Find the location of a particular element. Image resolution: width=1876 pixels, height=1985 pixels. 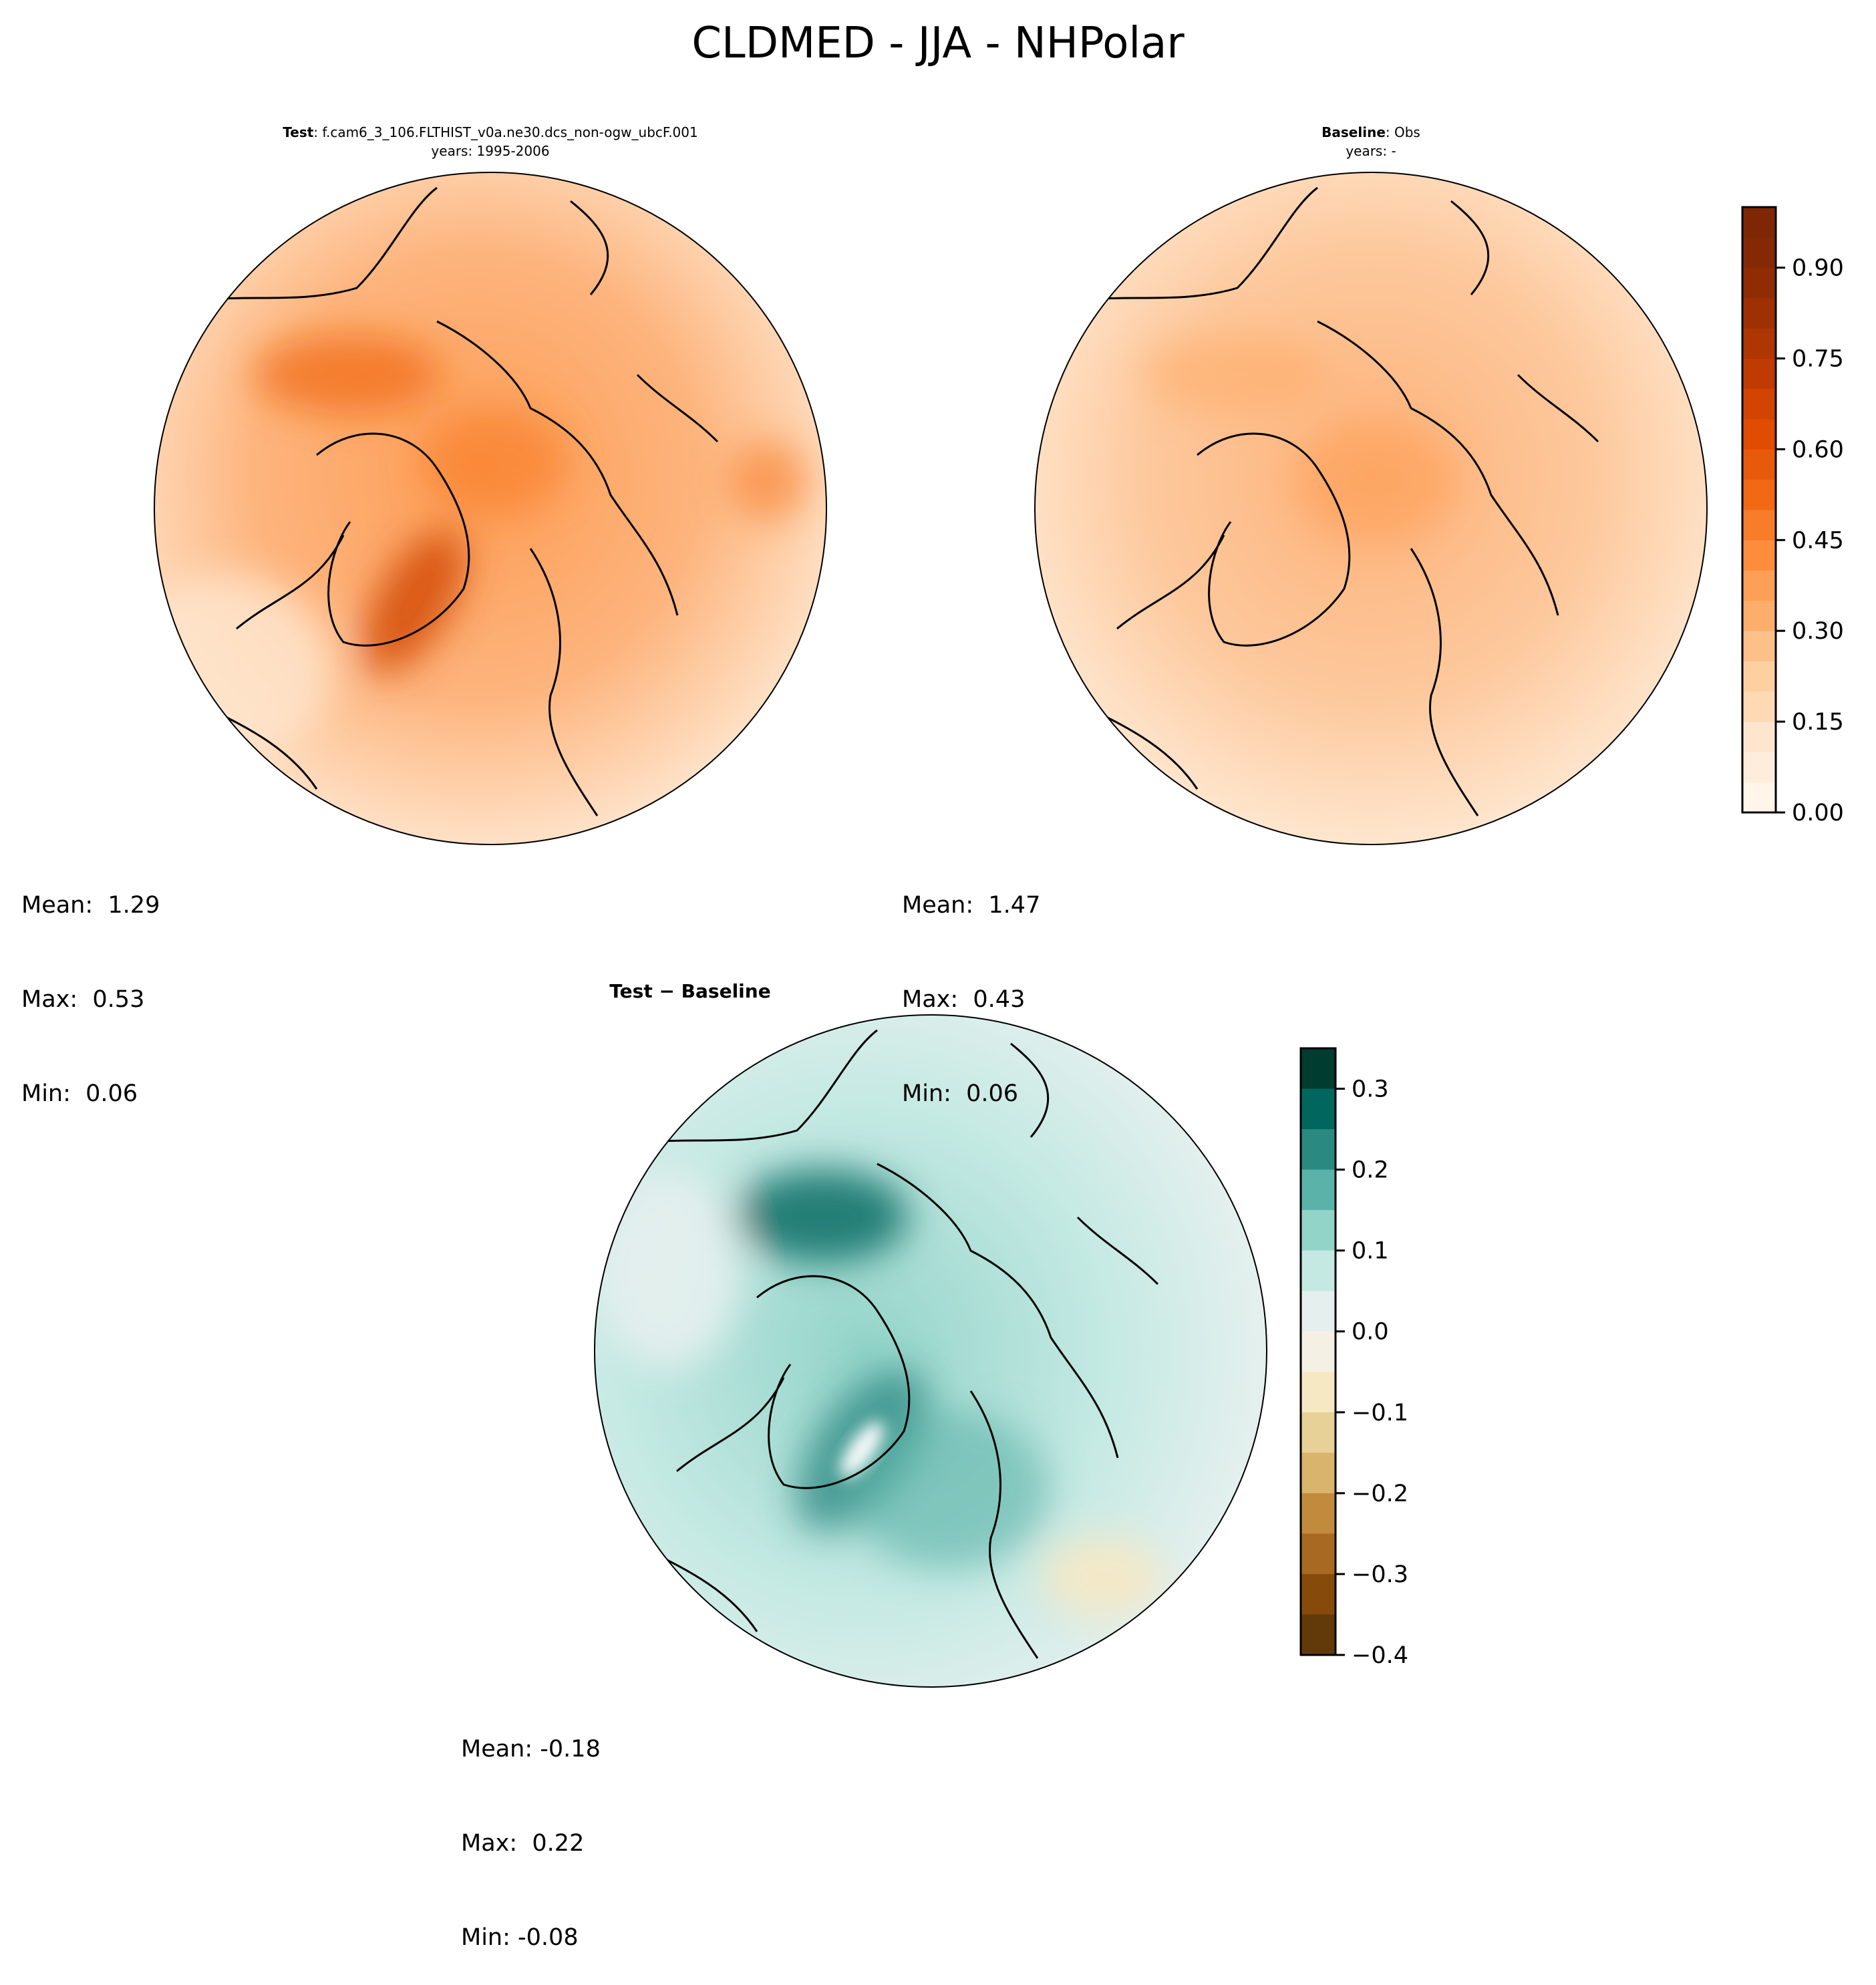

test-min: Min: 0.06 is located at coordinates (79, 1093).